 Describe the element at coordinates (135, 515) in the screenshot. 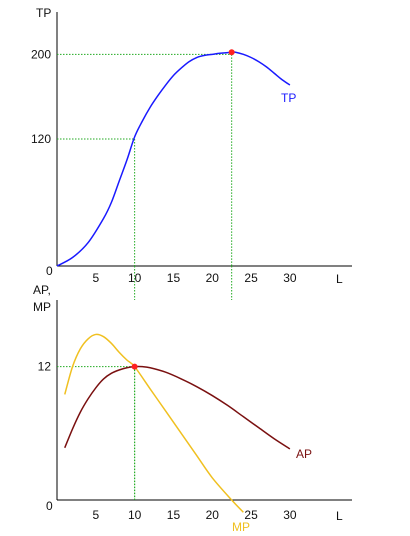

I see `bottom-x-tick-label: 10` at that location.